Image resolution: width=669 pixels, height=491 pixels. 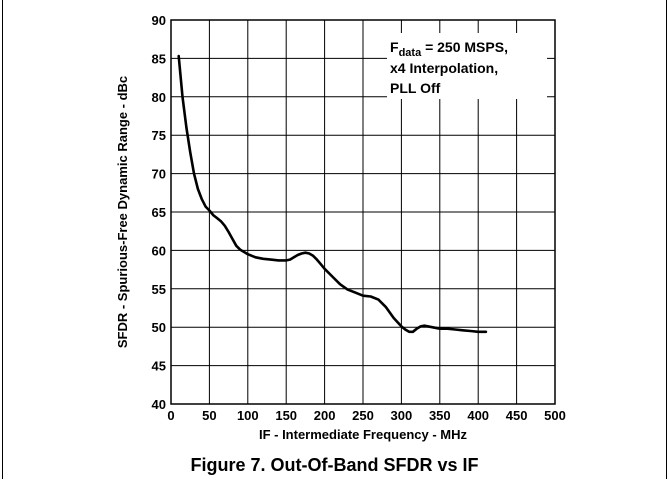 What do you see at coordinates (464, 47) in the screenshot?
I see `annotation-rate: = 250 MSPS,` at bounding box center [464, 47].